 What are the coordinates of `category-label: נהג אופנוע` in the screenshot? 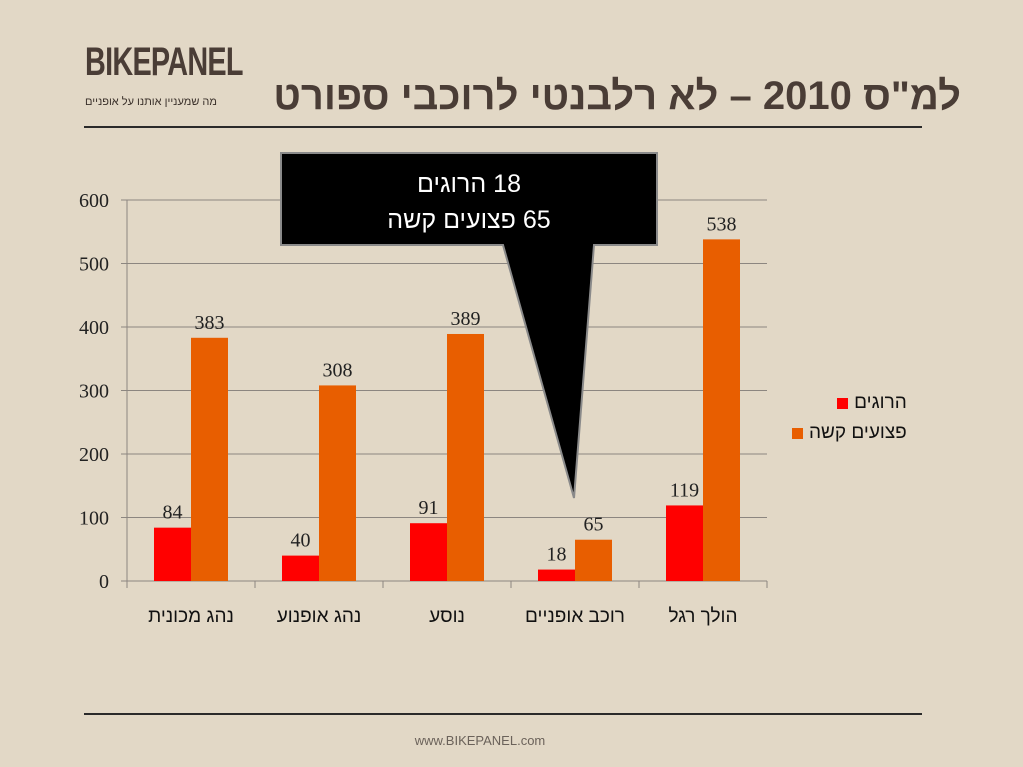 It's located at (319, 616).